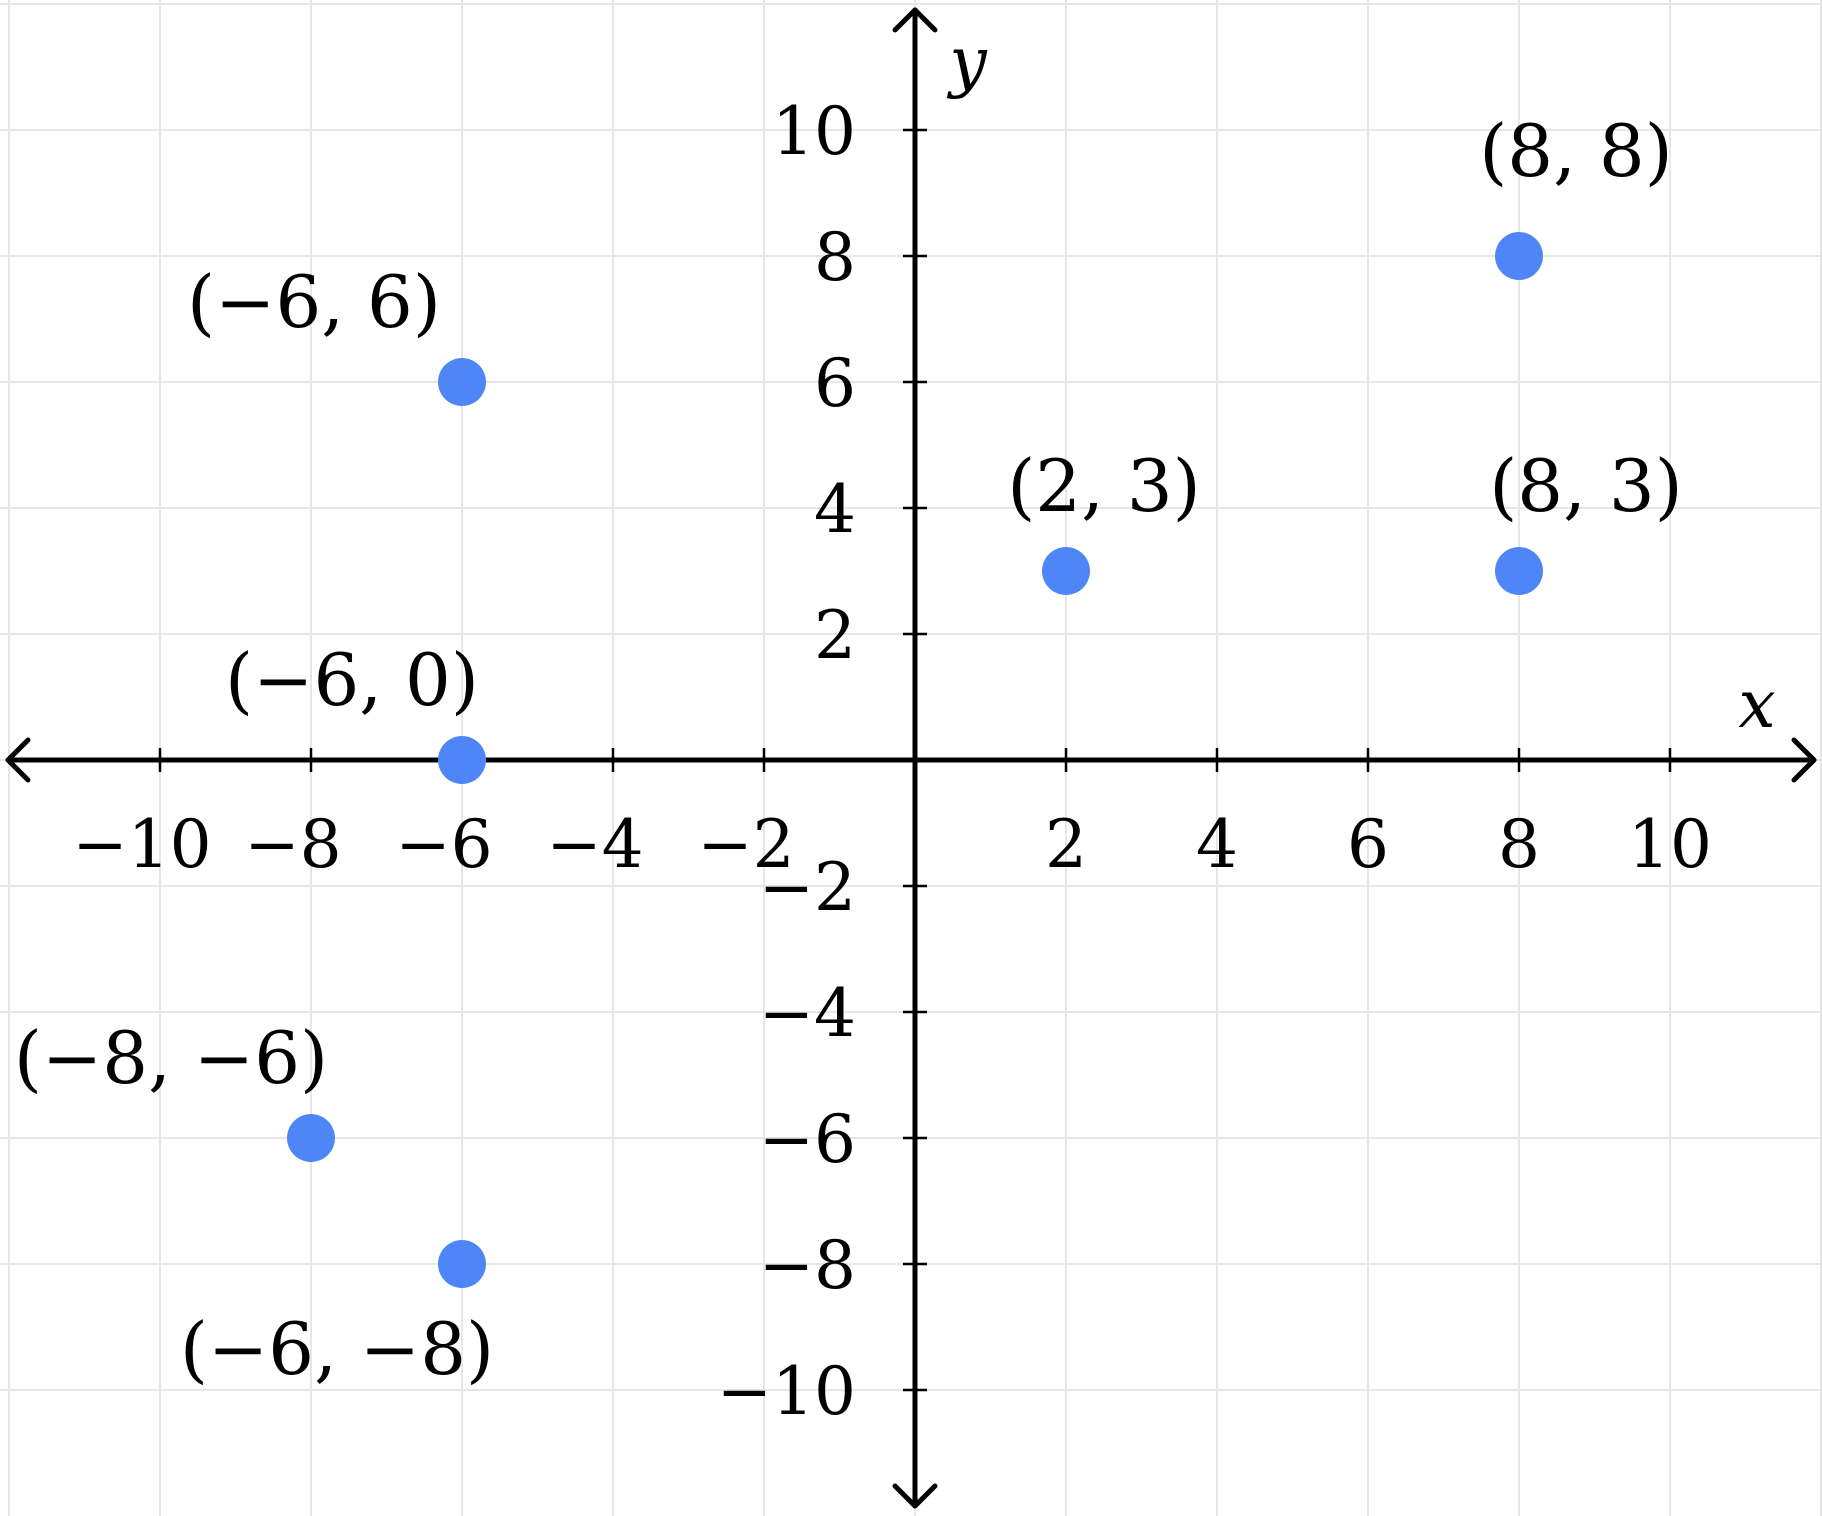 The height and width of the screenshot is (1516, 1822). Describe the element at coordinates (1066, 844) in the screenshot. I see `x-tick-label: 2` at that location.